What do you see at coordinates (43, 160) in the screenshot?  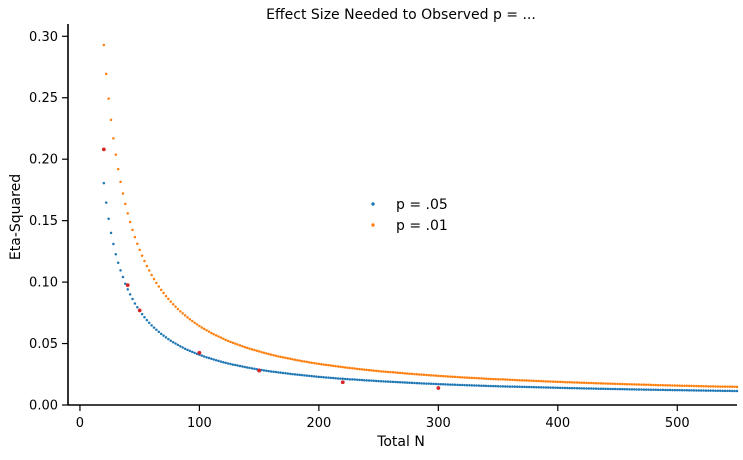 I see `y-tick-label: 0.20` at bounding box center [43, 160].